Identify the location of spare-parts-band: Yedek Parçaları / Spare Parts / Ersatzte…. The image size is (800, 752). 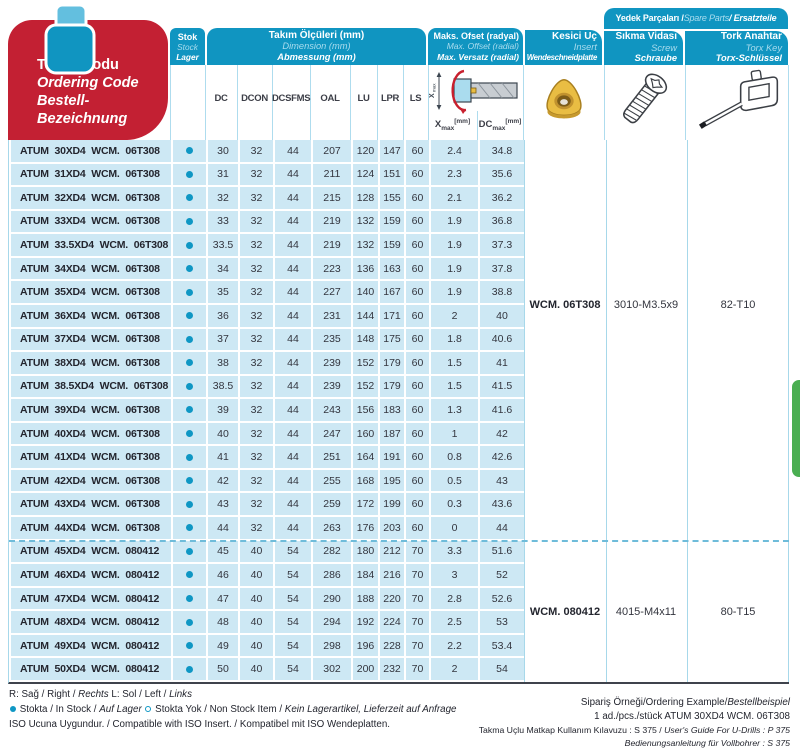
(696, 18).